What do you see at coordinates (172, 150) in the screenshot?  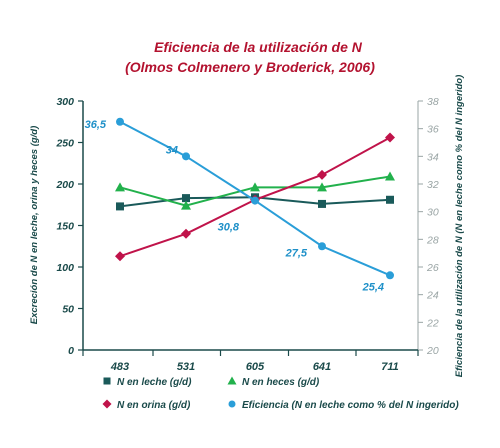 I see `data-label: 34` at bounding box center [172, 150].